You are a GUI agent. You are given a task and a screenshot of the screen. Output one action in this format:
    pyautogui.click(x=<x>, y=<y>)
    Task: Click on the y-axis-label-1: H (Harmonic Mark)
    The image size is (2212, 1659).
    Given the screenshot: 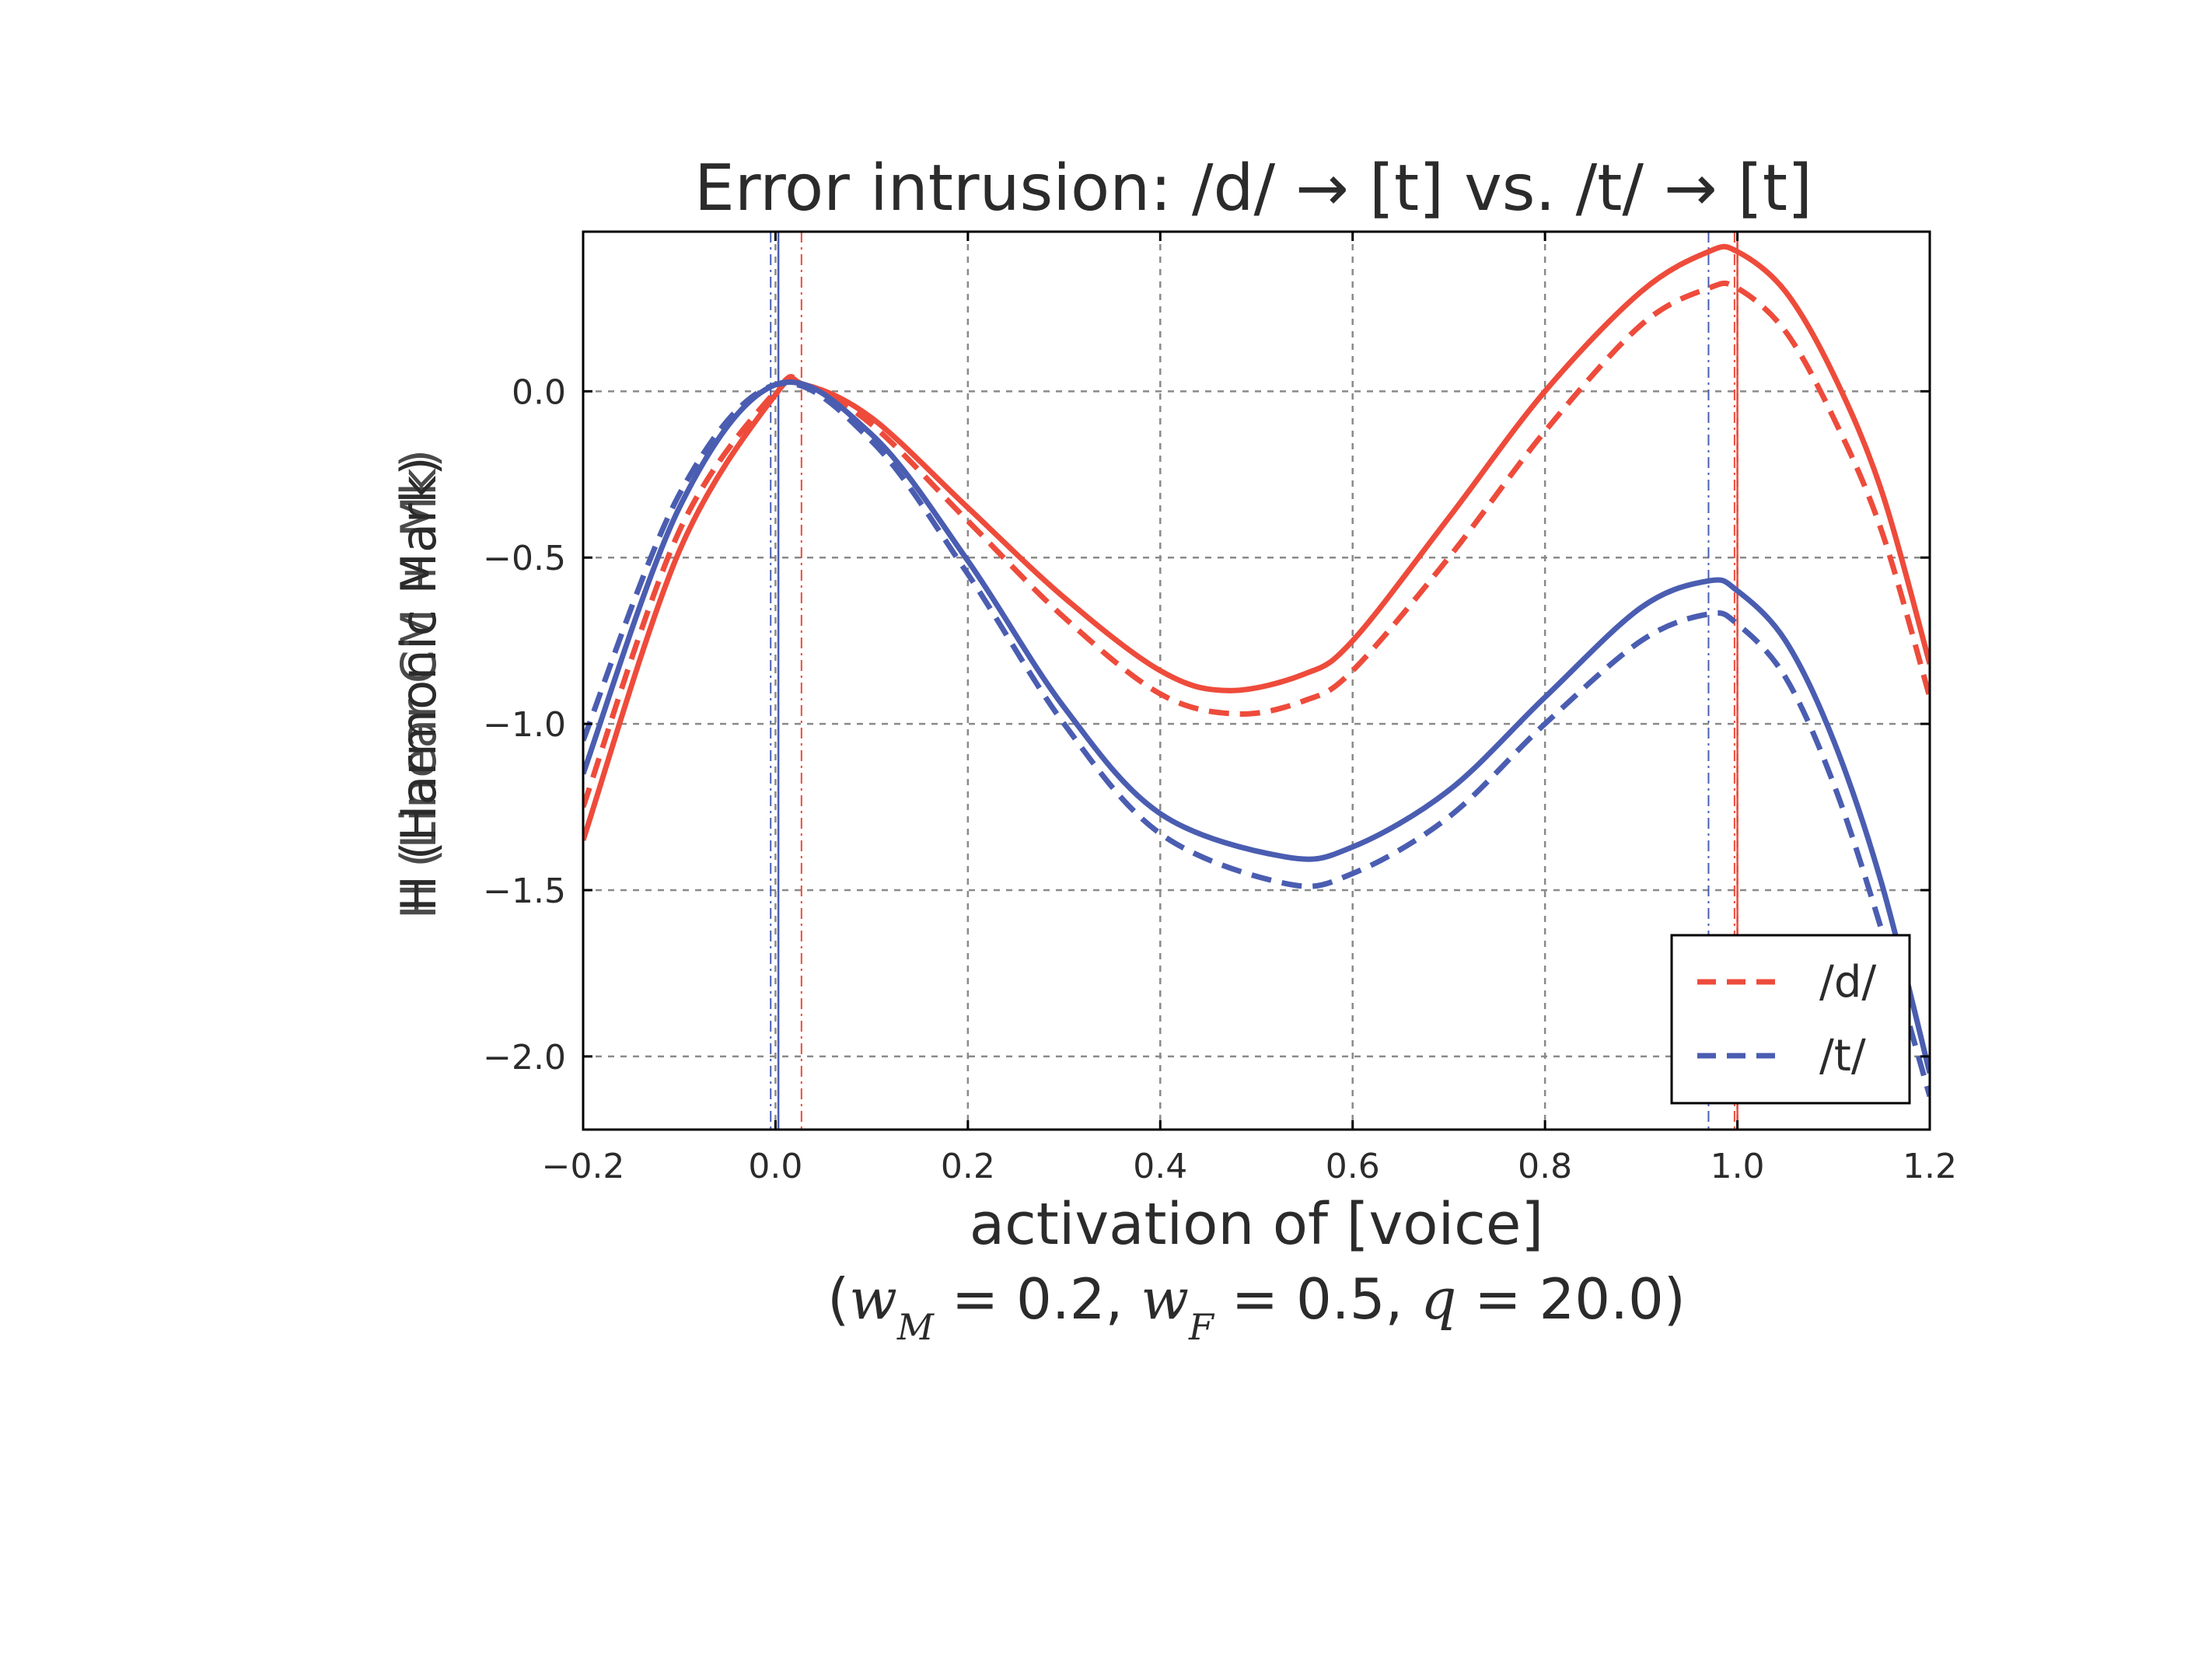 What is the action you would take?
    pyautogui.click(x=418, y=683)
    